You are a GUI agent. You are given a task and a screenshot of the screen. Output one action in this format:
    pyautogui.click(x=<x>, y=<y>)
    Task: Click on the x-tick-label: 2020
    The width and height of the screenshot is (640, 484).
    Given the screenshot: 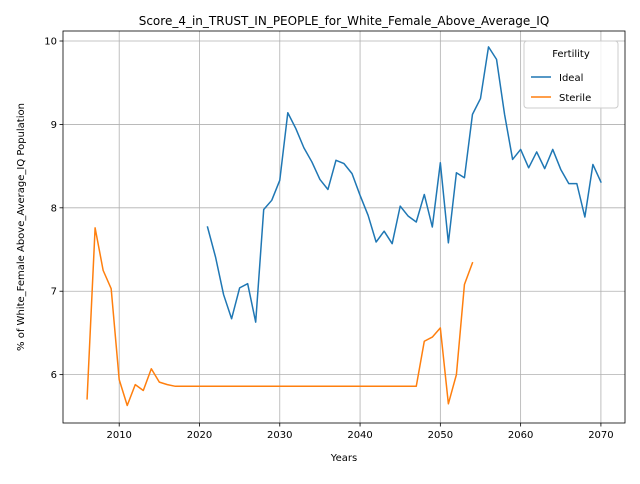 What is the action you would take?
    pyautogui.click(x=199, y=435)
    